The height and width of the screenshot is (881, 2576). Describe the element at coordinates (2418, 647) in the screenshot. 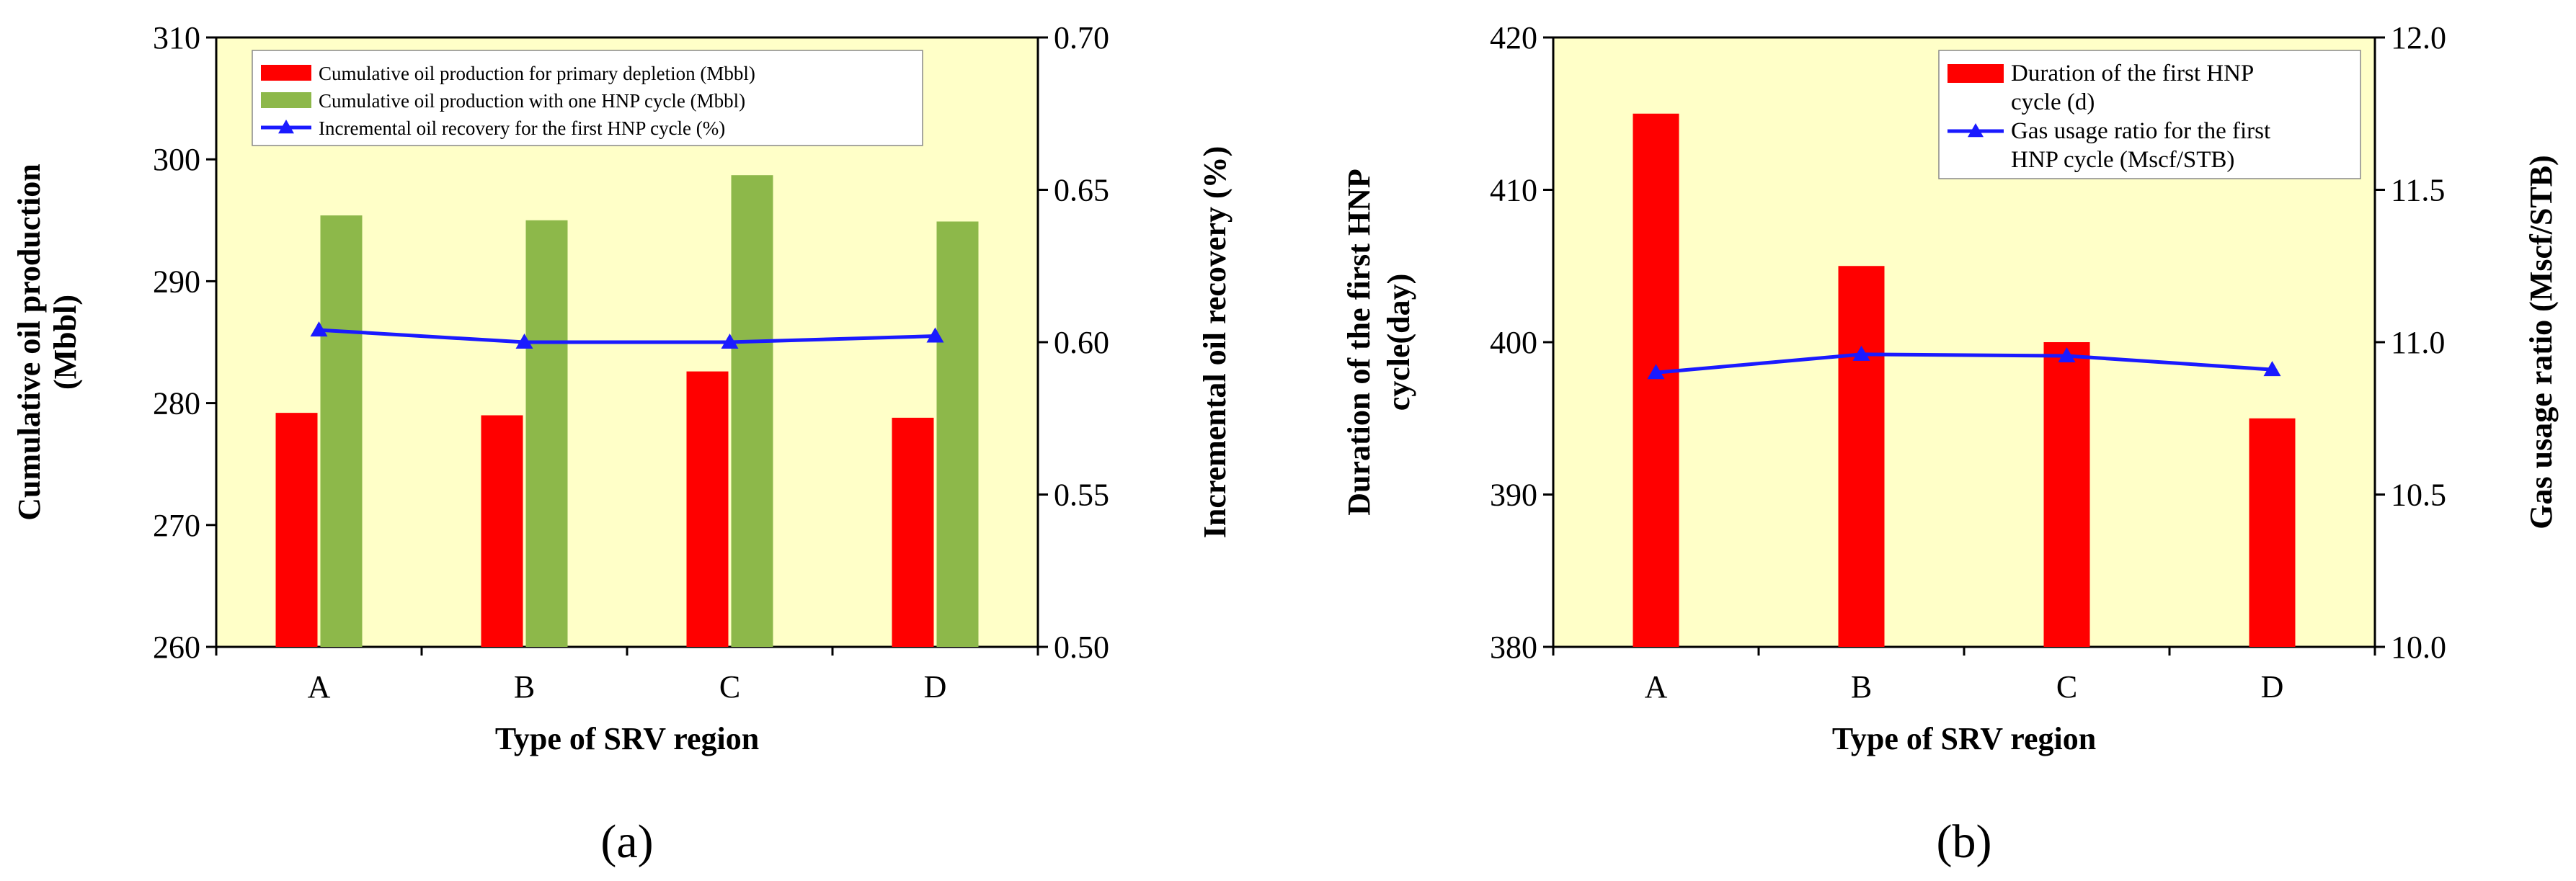

I see `y-right-tick-label: 10.0` at that location.